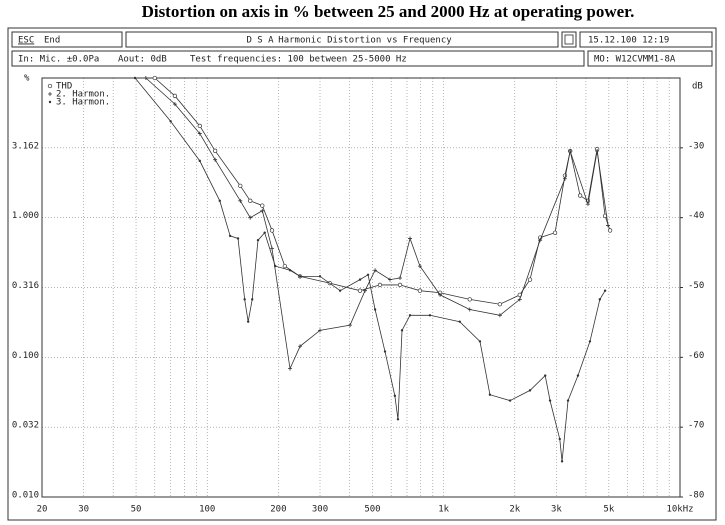 The height and width of the screenshot is (525, 725). What do you see at coordinates (83, 95) in the screenshot?
I see `legend-label: 2. Harmon.` at bounding box center [83, 95].